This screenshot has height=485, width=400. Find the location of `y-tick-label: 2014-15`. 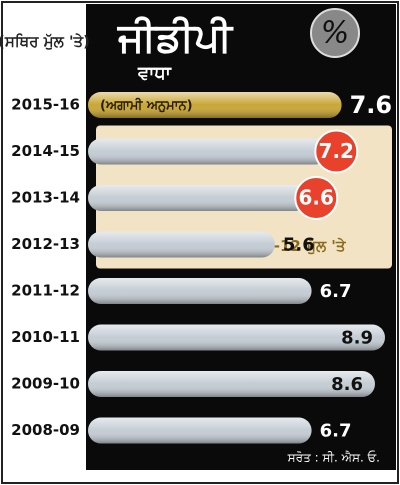

y-tick-label: 2014-15 is located at coordinates (45, 151).